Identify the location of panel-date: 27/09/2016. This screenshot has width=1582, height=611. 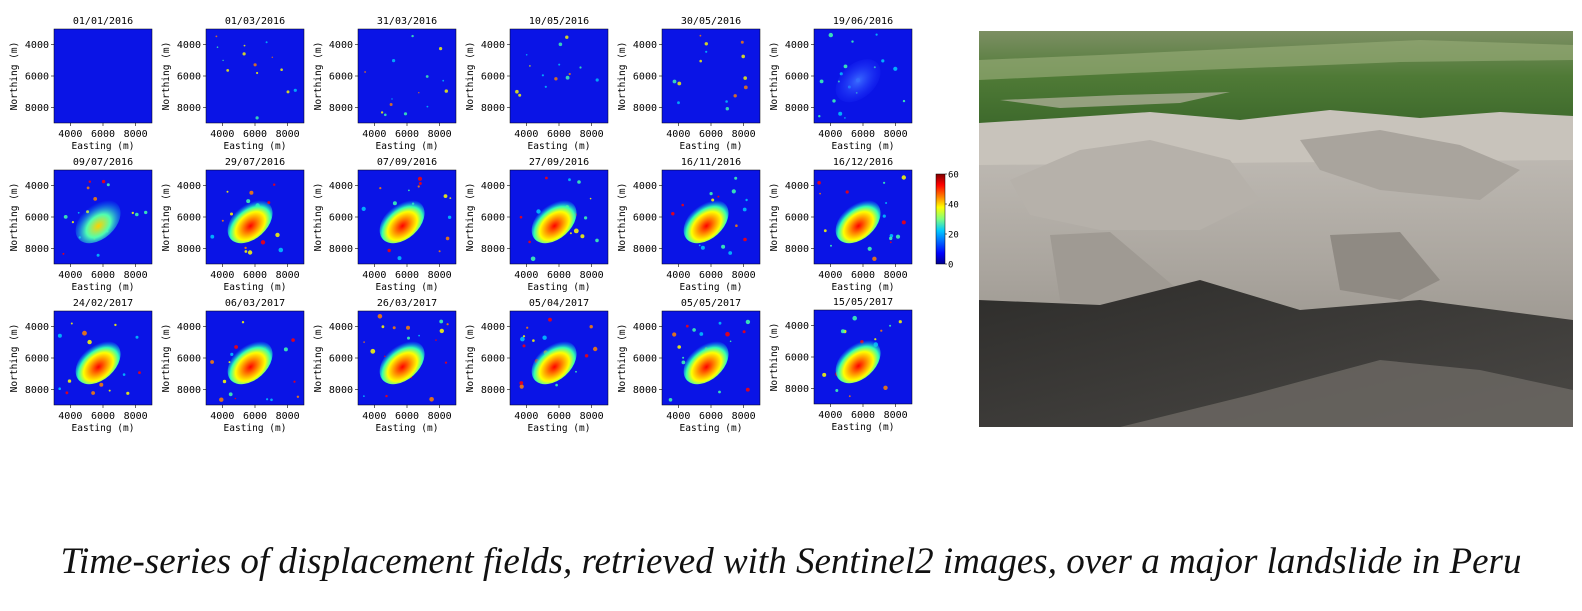
(559, 162).